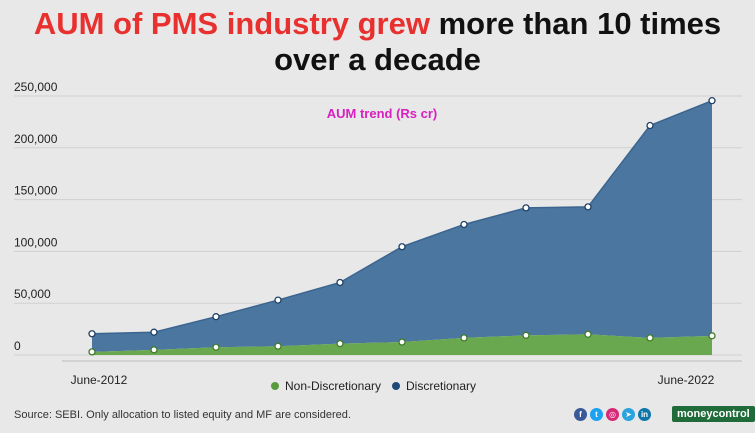  What do you see at coordinates (396, 386) in the screenshot?
I see `legend-discretionary-marker` at bounding box center [396, 386].